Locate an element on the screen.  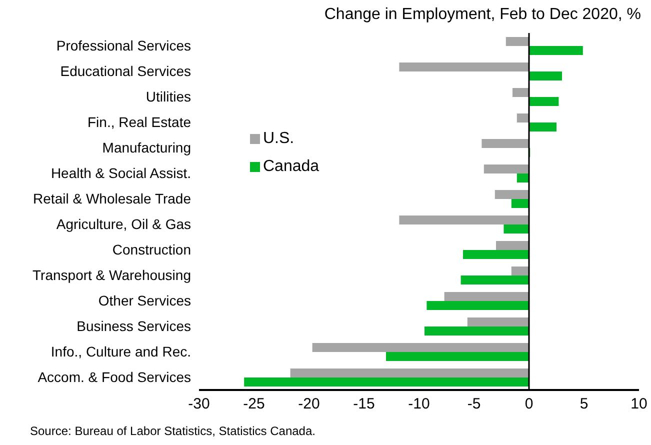
source-note: Source: Bureau of Labor Statistics, Statistics Canada. is located at coordinates (173, 431).